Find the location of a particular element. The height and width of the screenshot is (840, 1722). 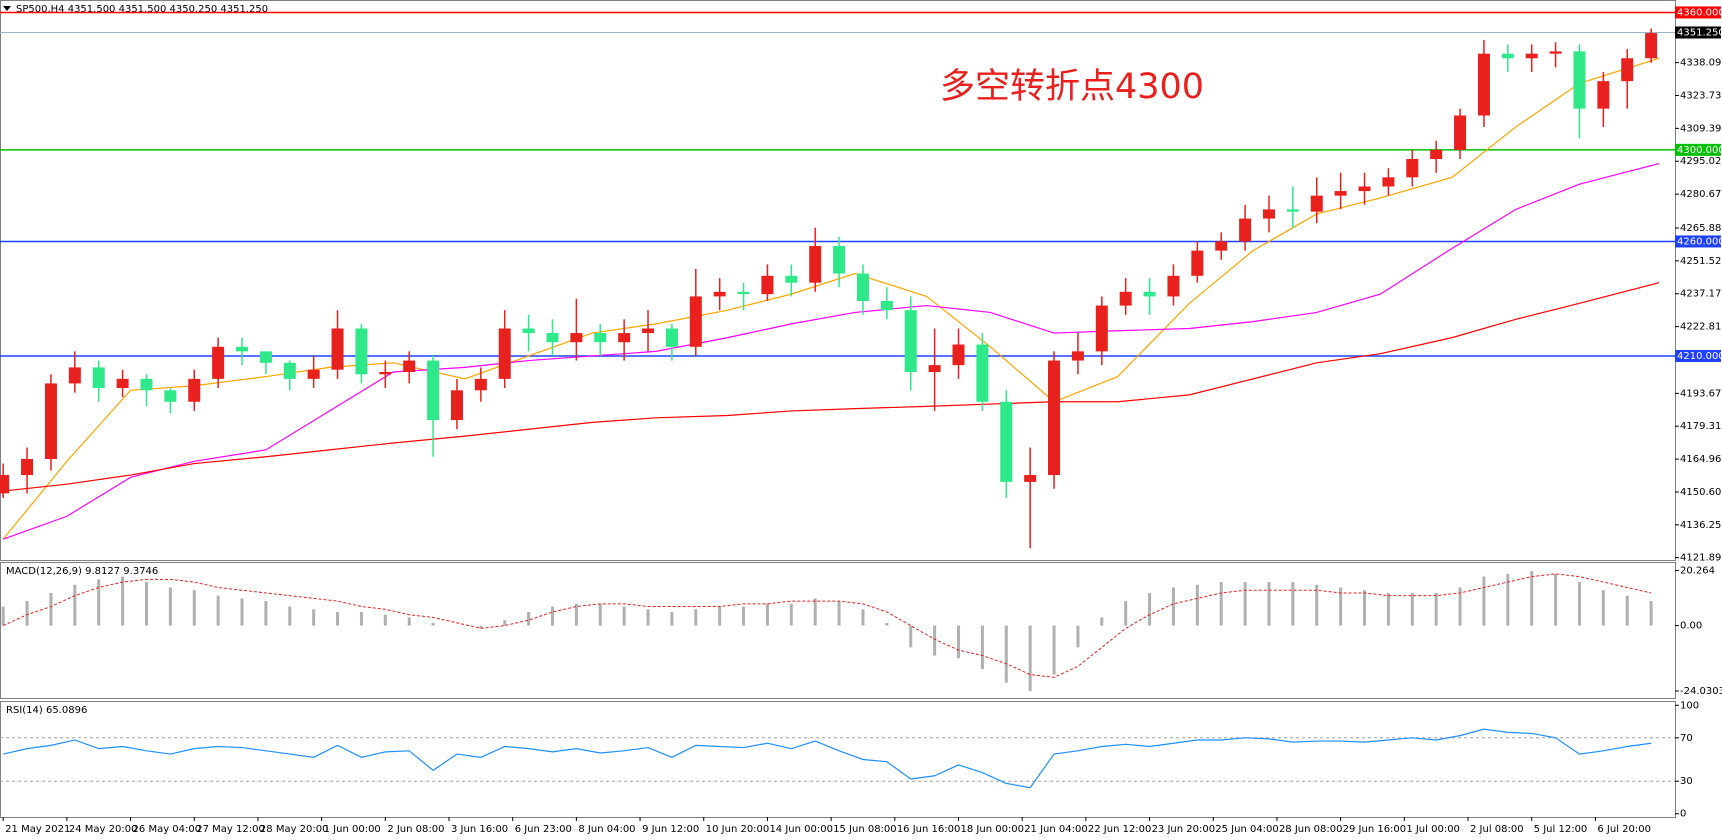

y-tick-label: 4280.670 is located at coordinates (1701, 194).